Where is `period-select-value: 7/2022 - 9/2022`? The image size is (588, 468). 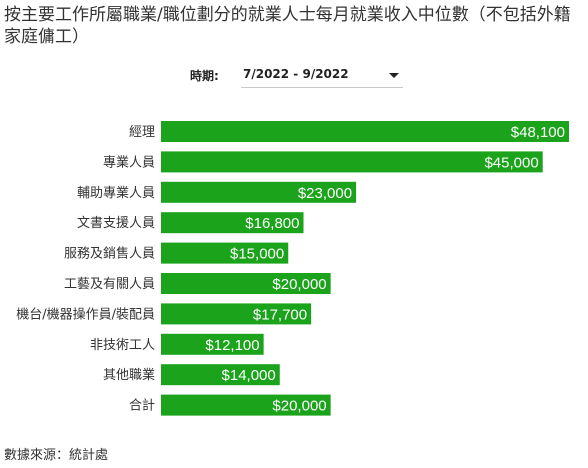
period-select-value: 7/2022 - 9/2022 is located at coordinates (296, 74).